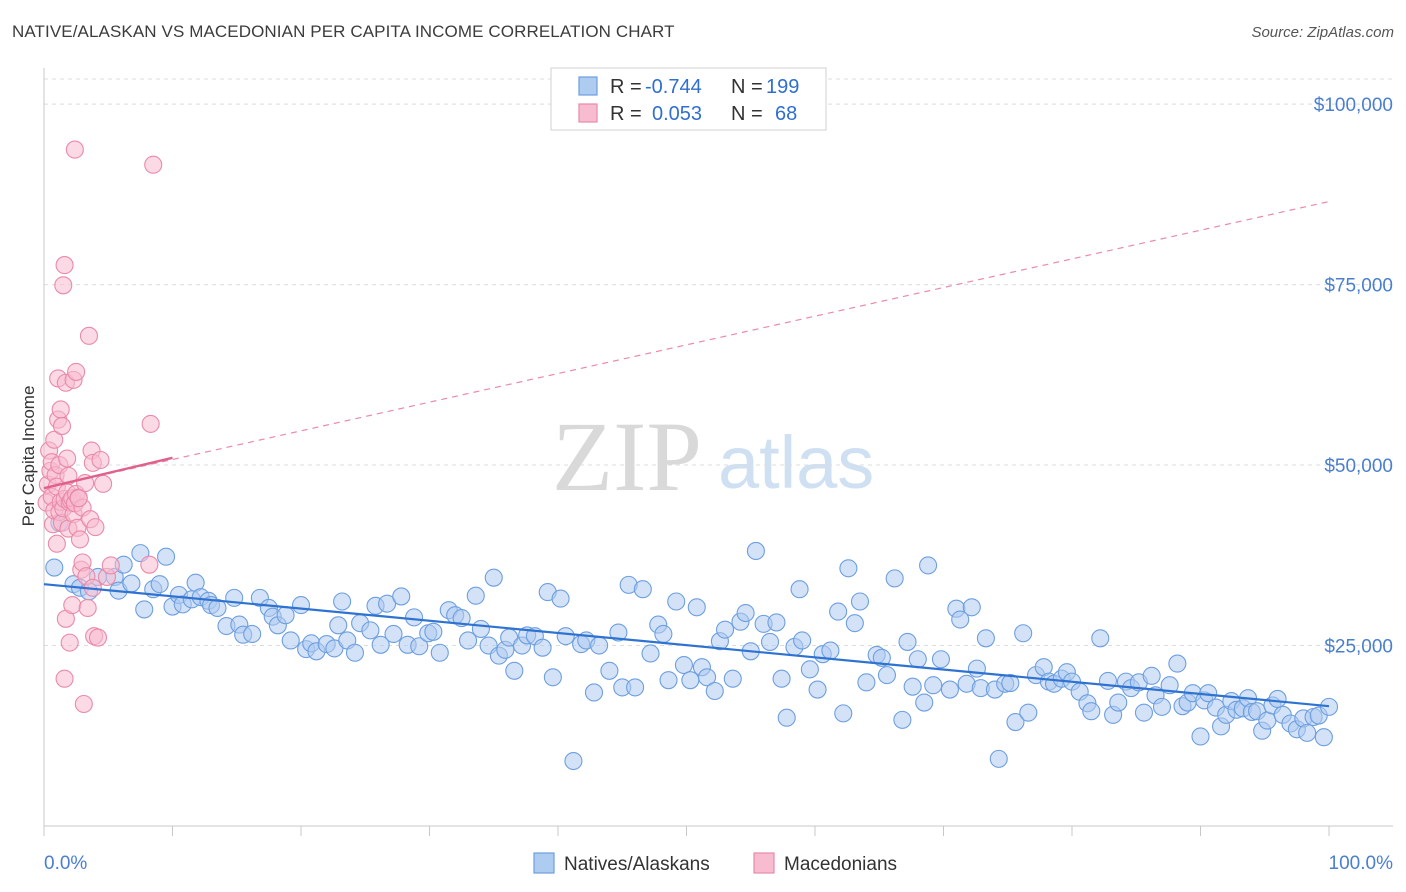 This screenshot has height=892, width=1406. Describe the element at coordinates (713, 456) in the screenshot. I see `watermark: ZIP atlas` at that location.